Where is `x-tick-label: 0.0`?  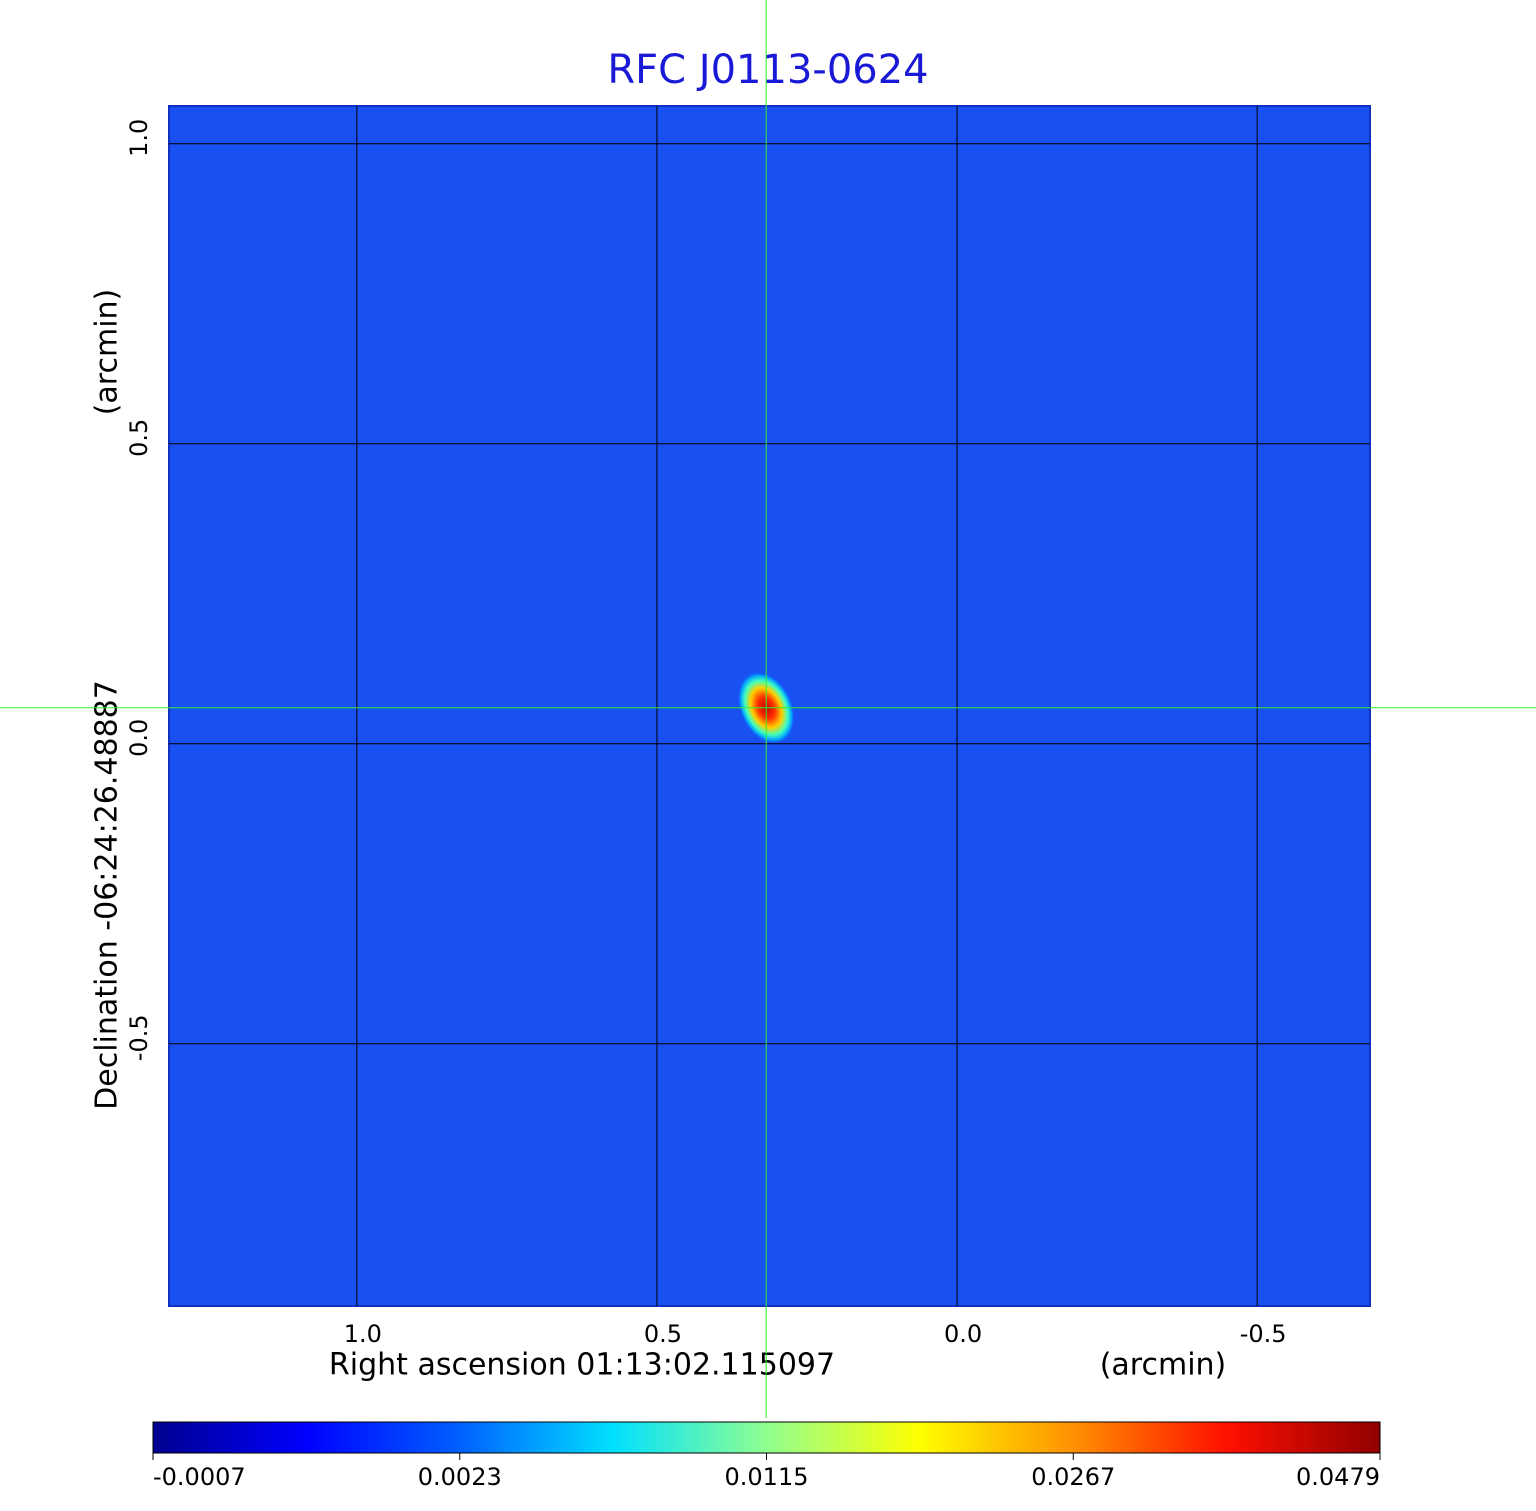 x-tick-label: 0.0 is located at coordinates (963, 1334).